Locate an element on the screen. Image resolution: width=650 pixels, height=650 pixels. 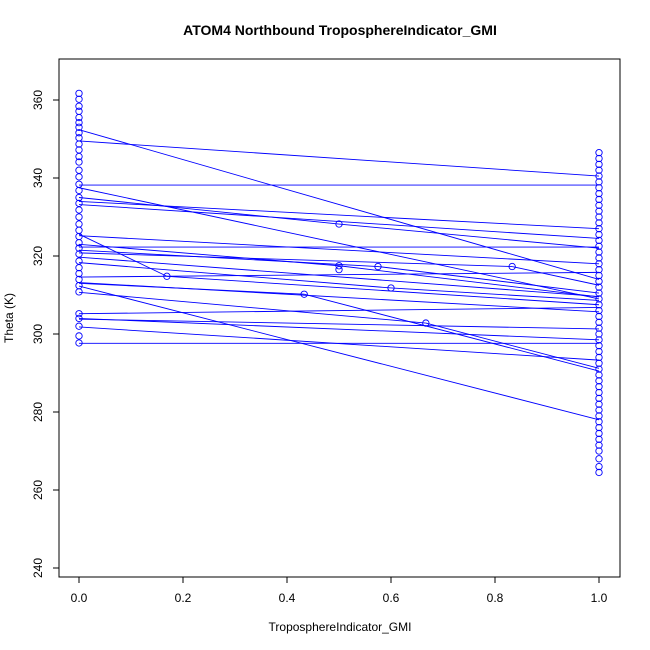
x-tick-label: 0.8 is located at coordinates (495, 598).